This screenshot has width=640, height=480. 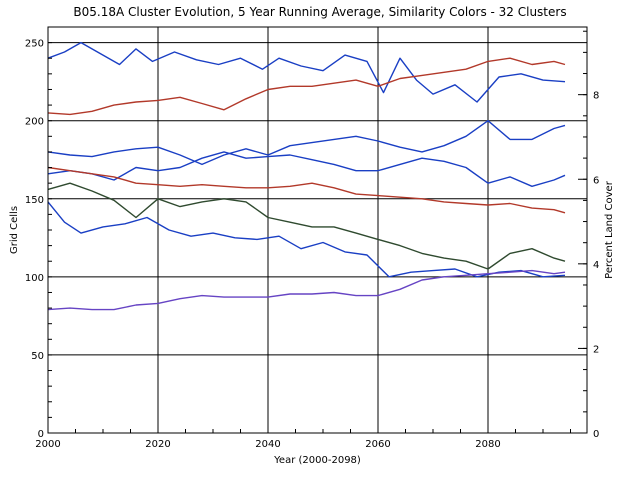 What do you see at coordinates (157, 444) in the screenshot?
I see `x-tick-label: 2020` at bounding box center [157, 444].